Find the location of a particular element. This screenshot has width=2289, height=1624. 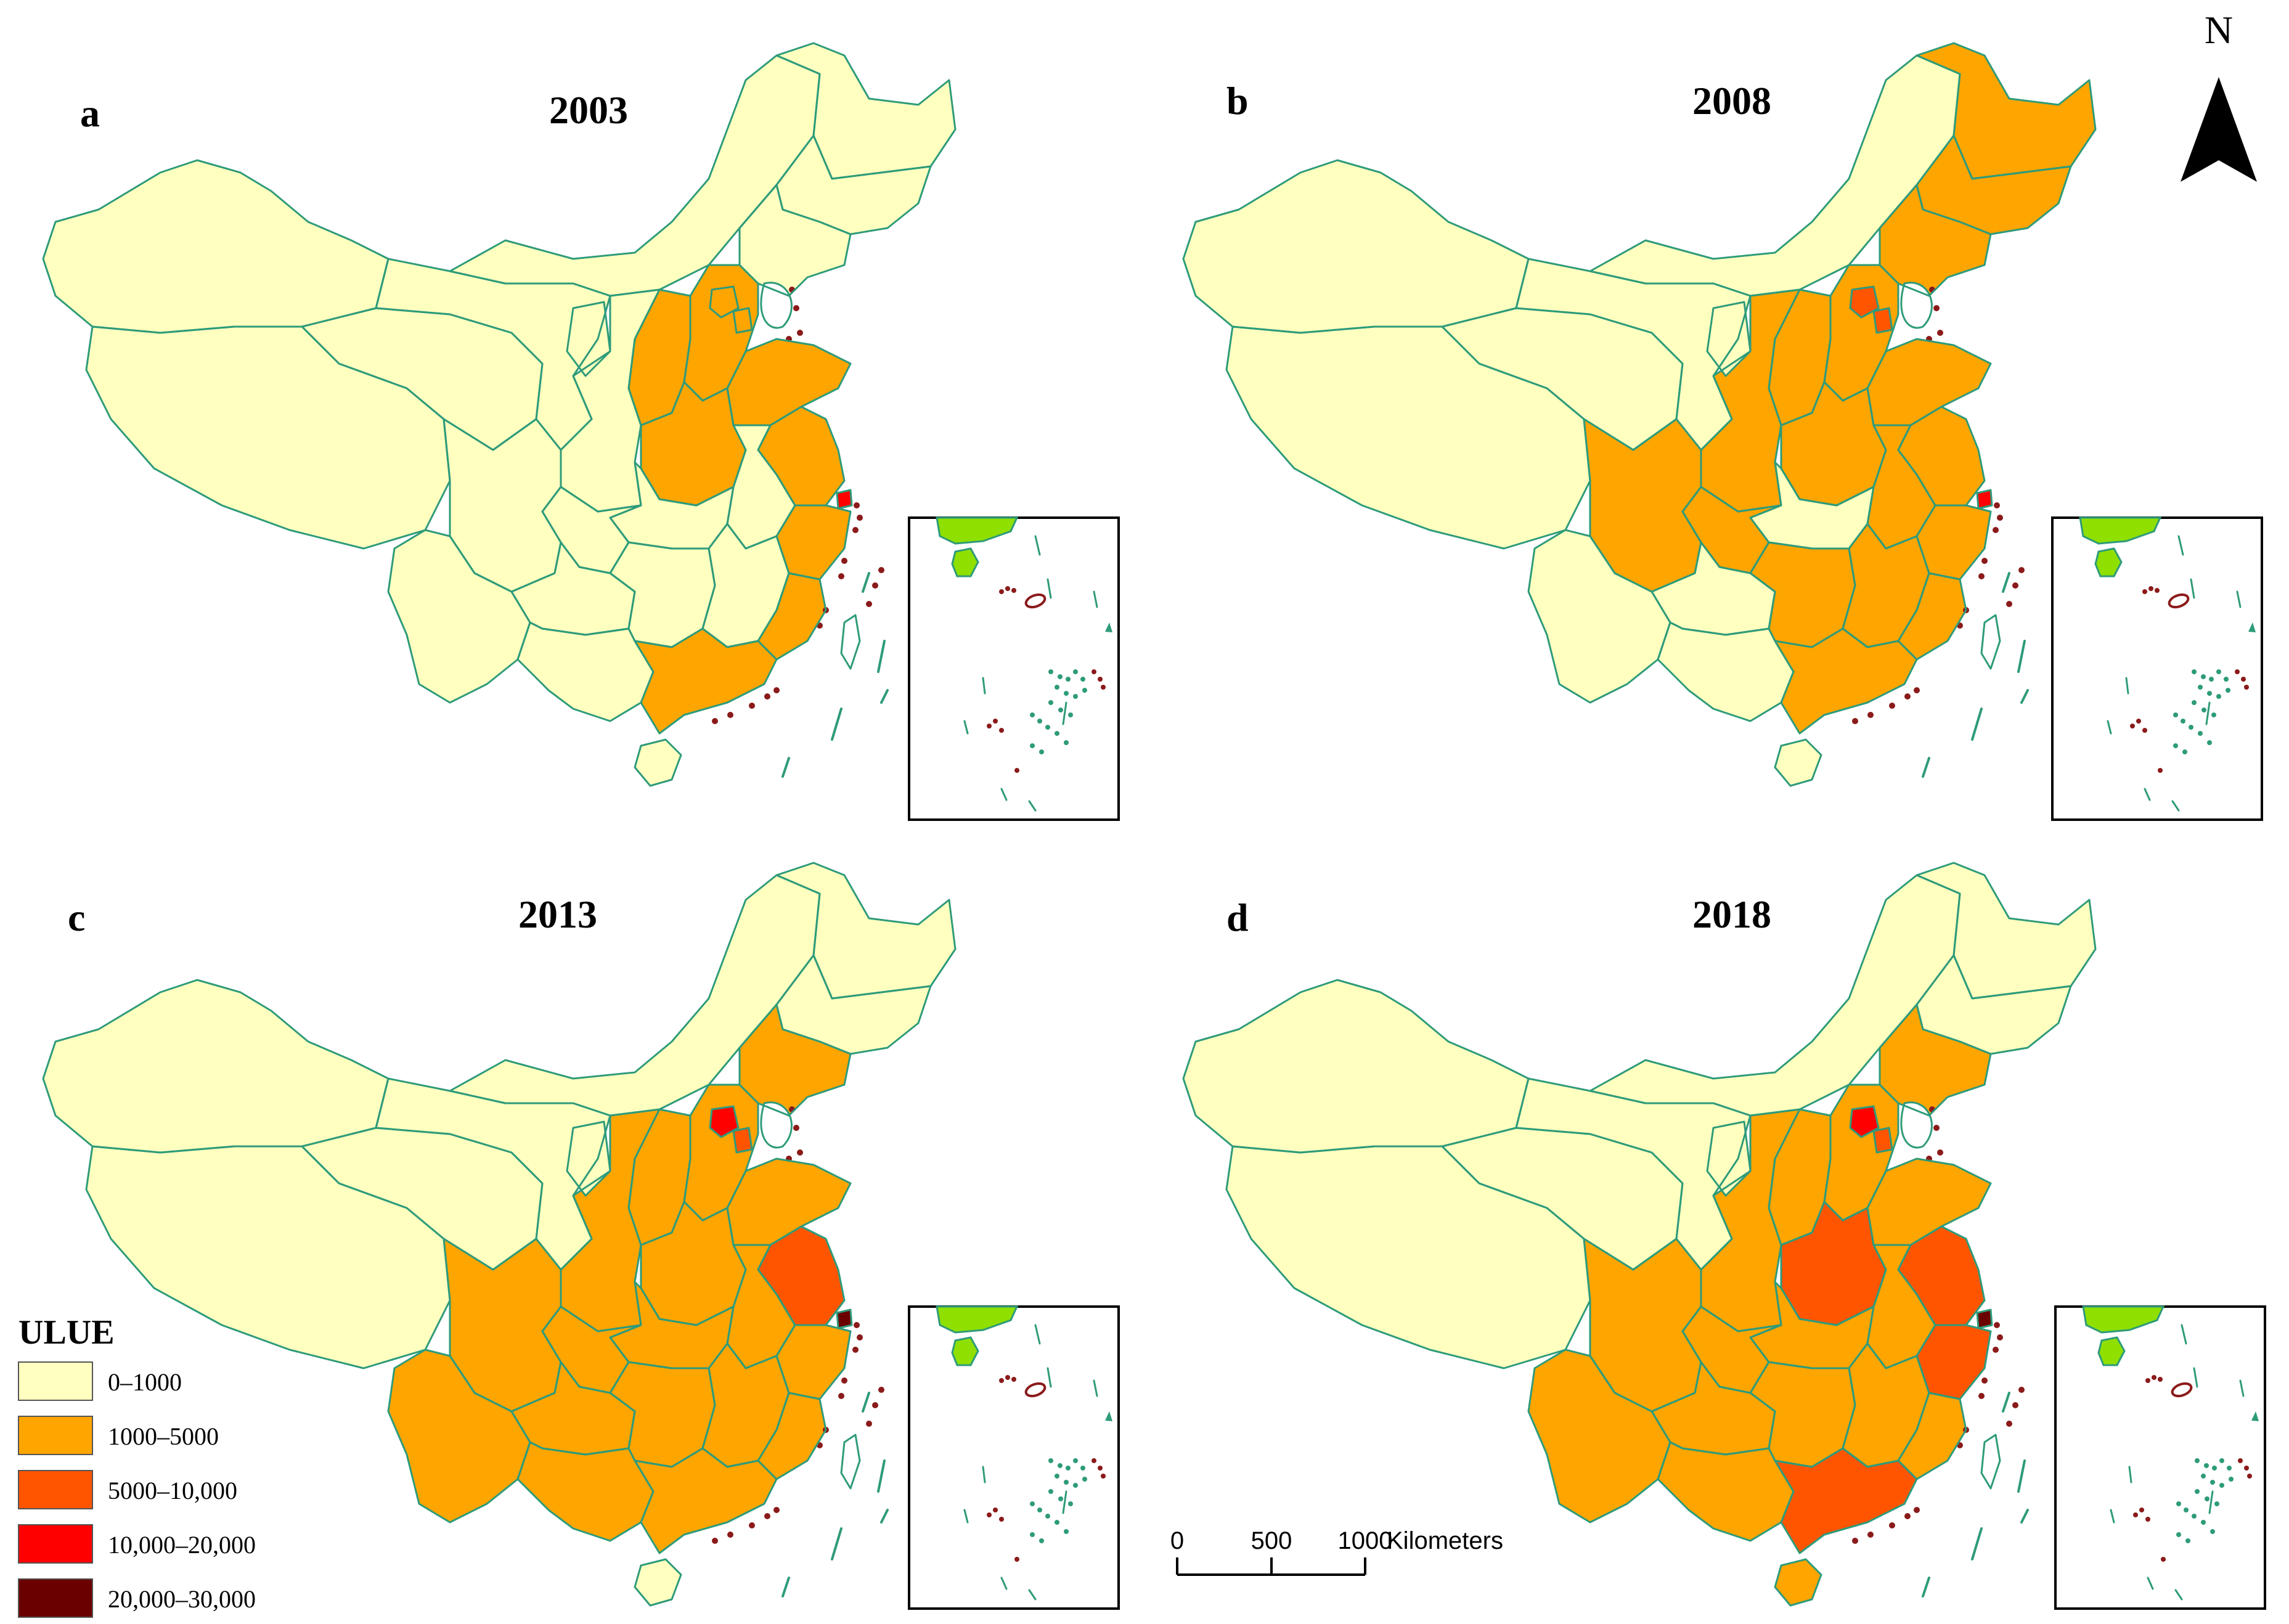

south-china-sea-inset-b is located at coordinates (2157, 668).